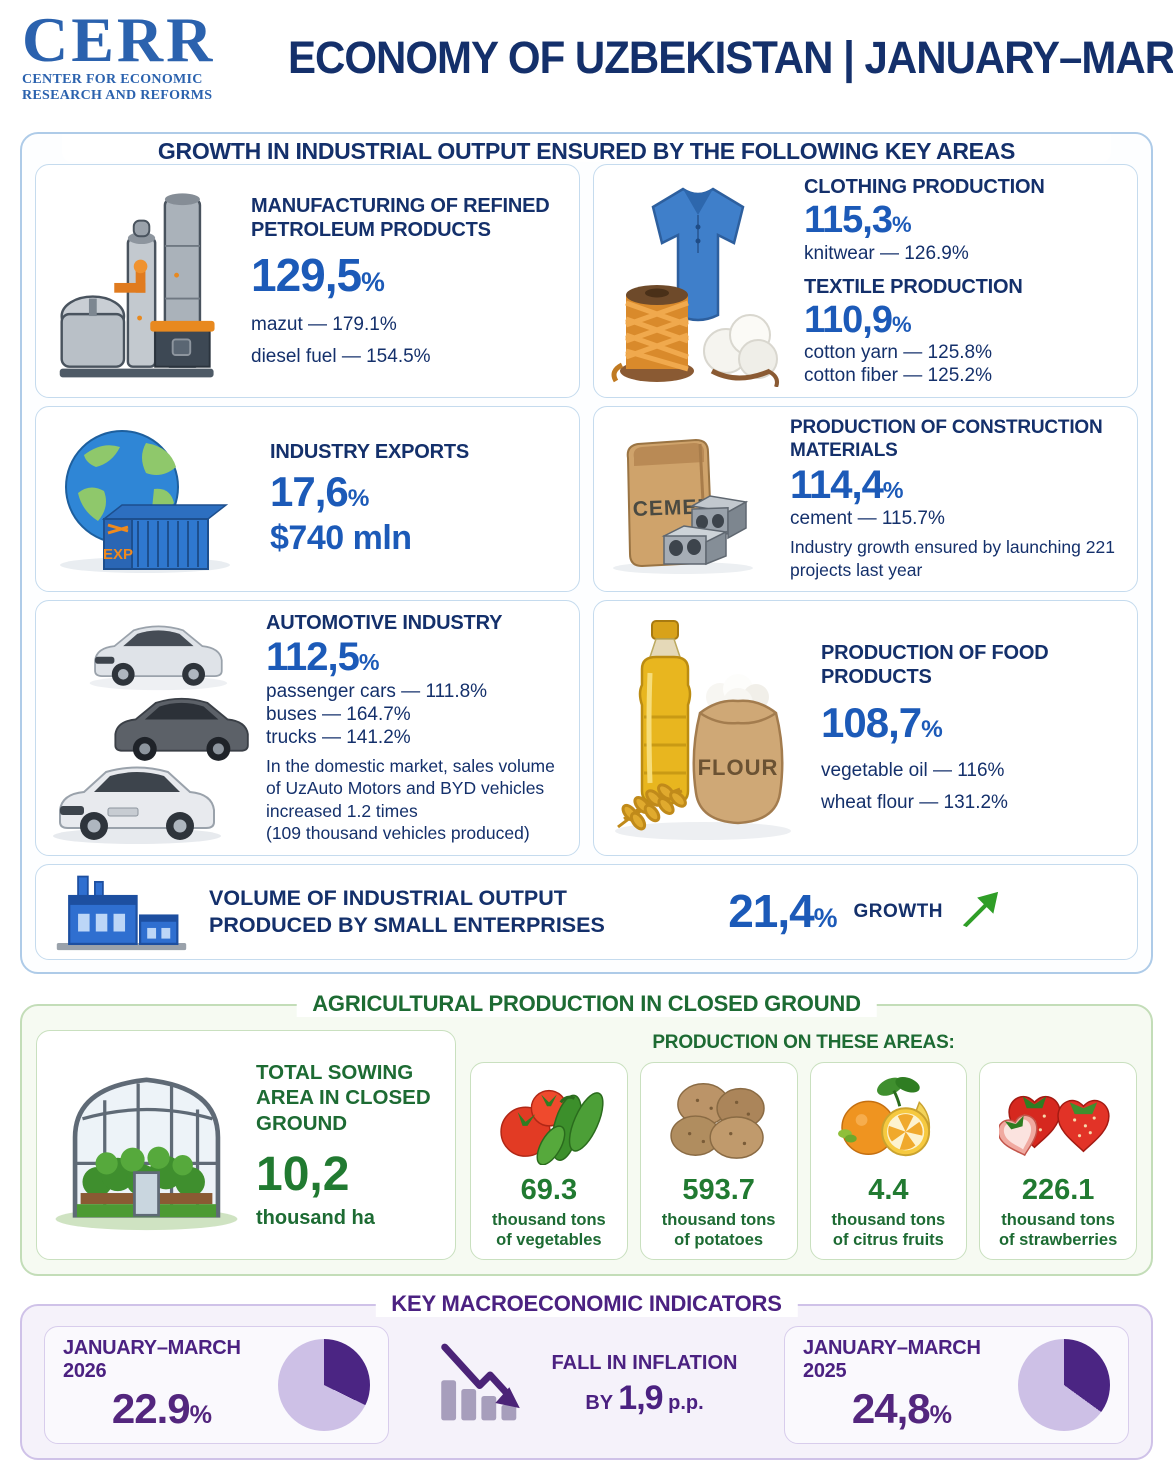 Image resolution: width=1173 pixels, height=1460 pixels. I want to click on growth-arrow-icon, so click(980, 911).